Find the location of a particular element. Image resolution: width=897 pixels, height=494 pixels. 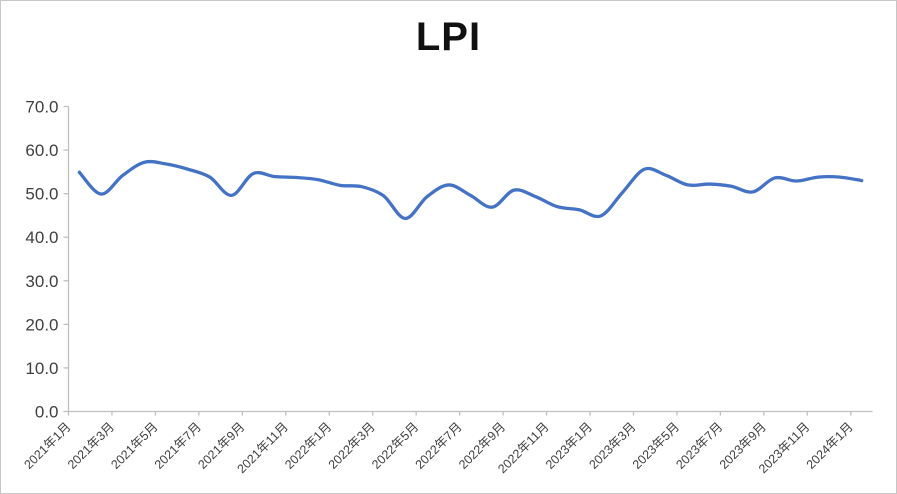

y-tick-label: 50.0 is located at coordinates (41, 194).